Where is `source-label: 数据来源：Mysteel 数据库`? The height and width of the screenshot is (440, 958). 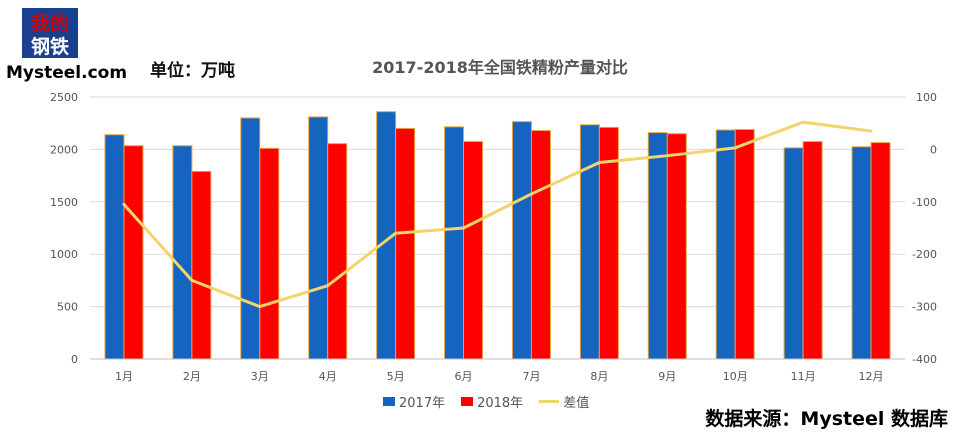 source-label: 数据来源：Mysteel 数据库 is located at coordinates (826, 419).